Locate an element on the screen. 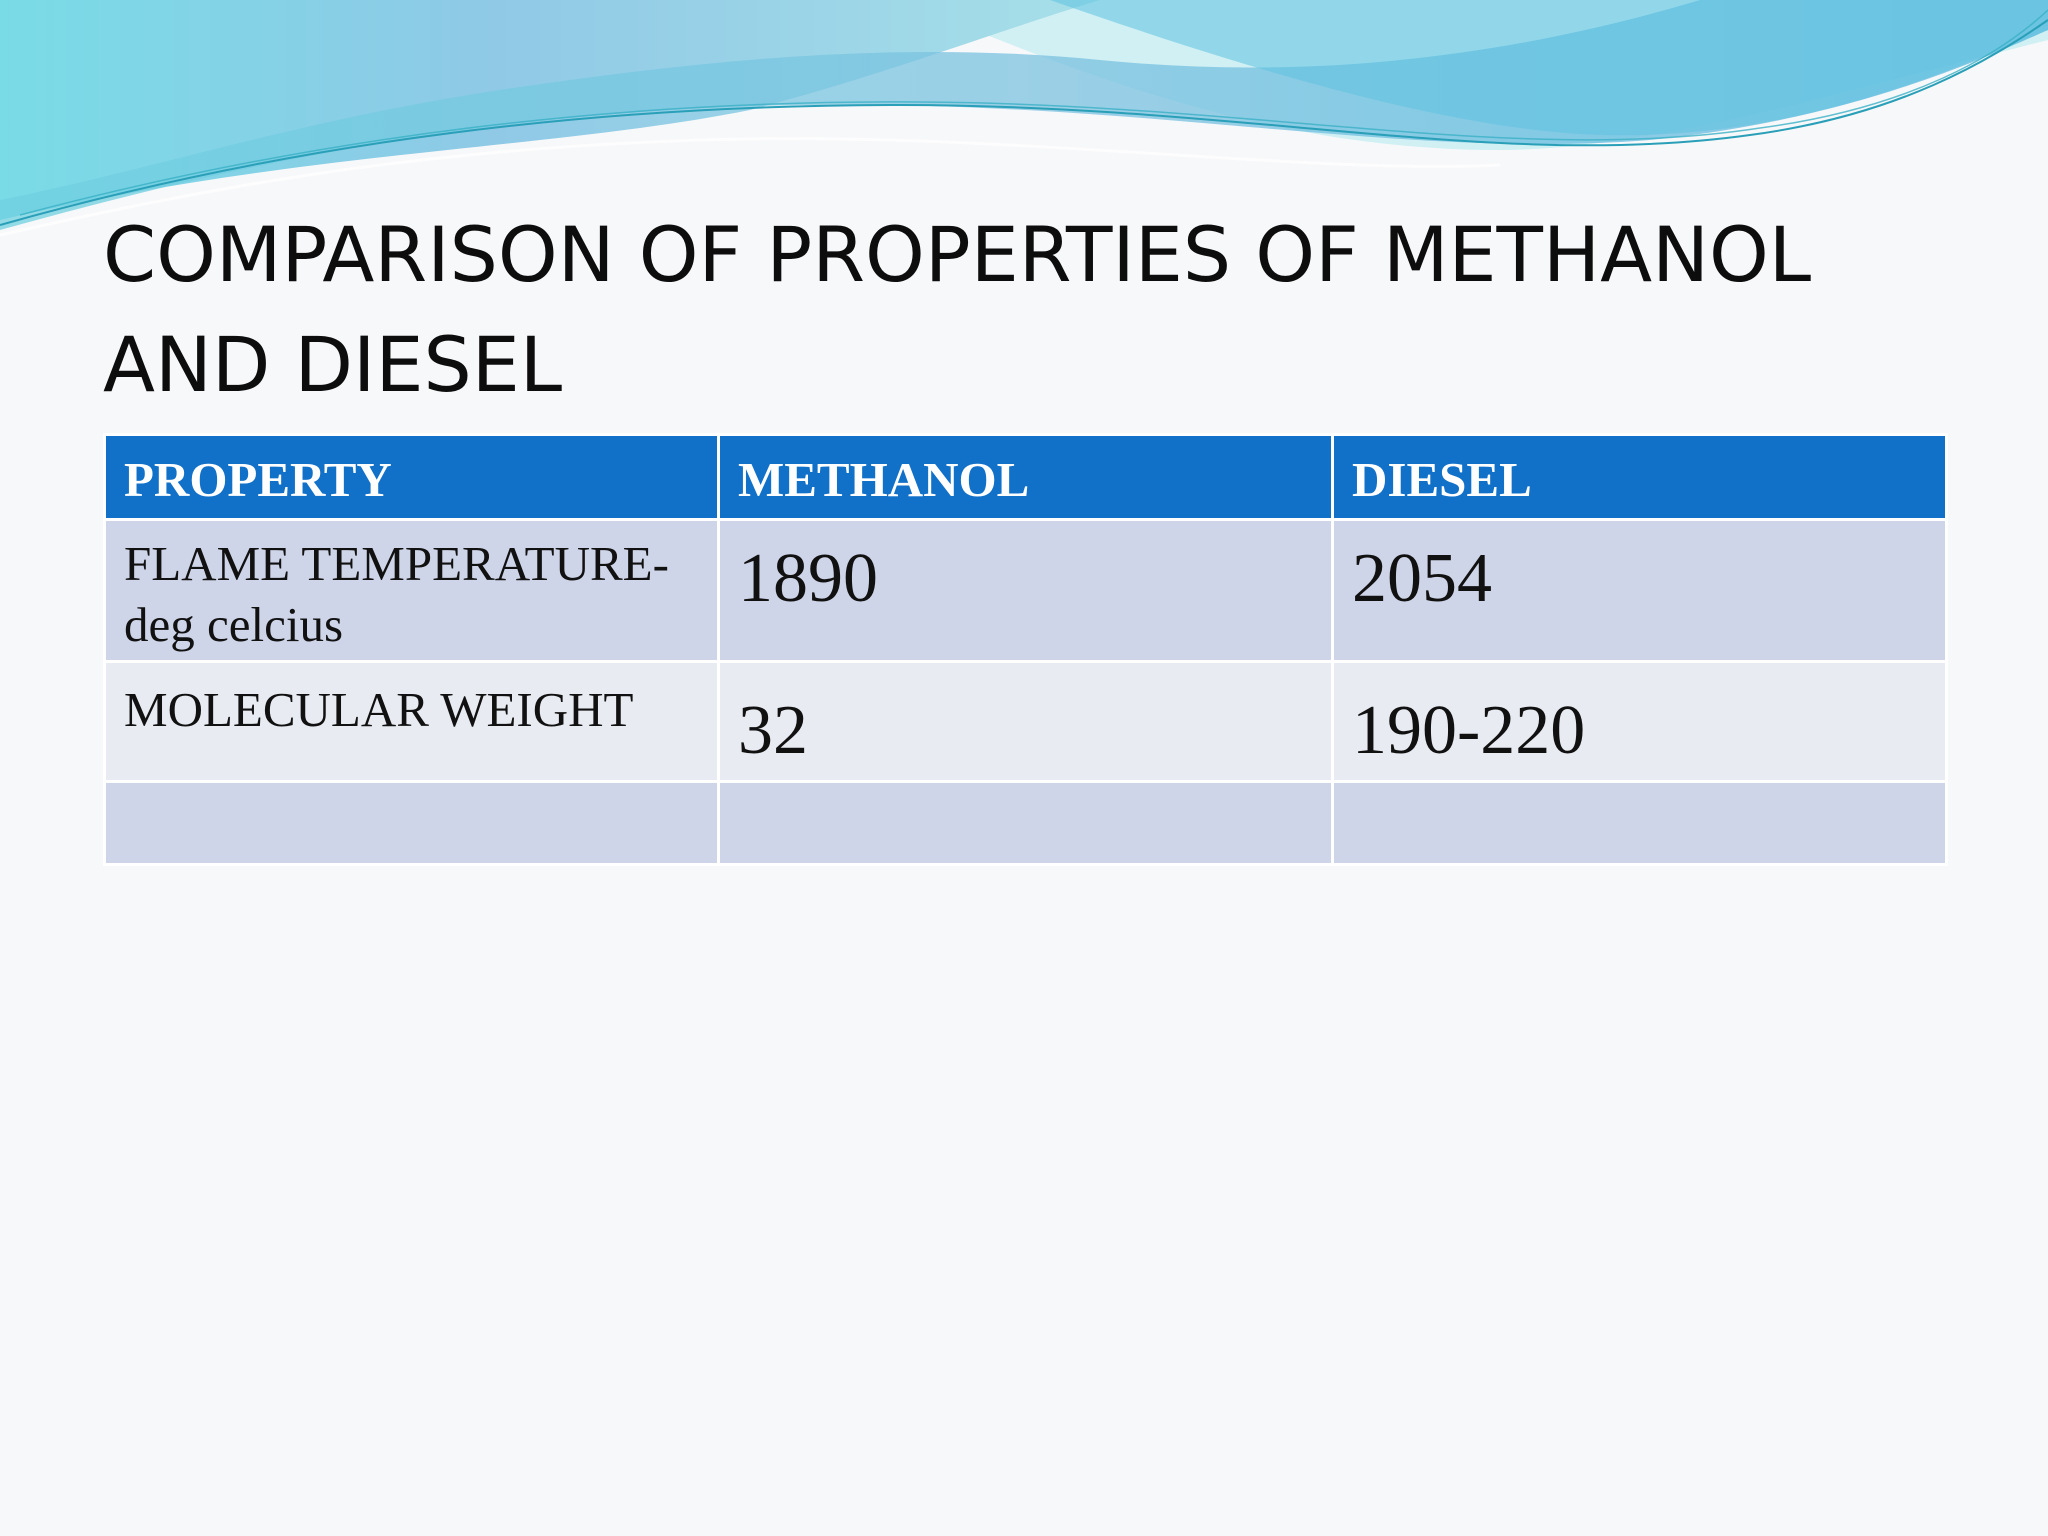 This screenshot has width=2048, height=1536. table-row: MOLECULAR WEIGHT 32 190-220 is located at coordinates (1025, 721).